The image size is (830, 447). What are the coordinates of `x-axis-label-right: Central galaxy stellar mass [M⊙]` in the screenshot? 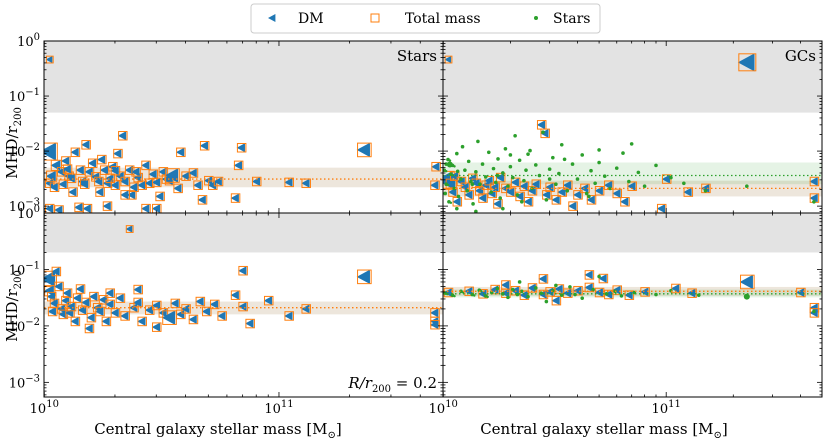 It's located at (604, 430).